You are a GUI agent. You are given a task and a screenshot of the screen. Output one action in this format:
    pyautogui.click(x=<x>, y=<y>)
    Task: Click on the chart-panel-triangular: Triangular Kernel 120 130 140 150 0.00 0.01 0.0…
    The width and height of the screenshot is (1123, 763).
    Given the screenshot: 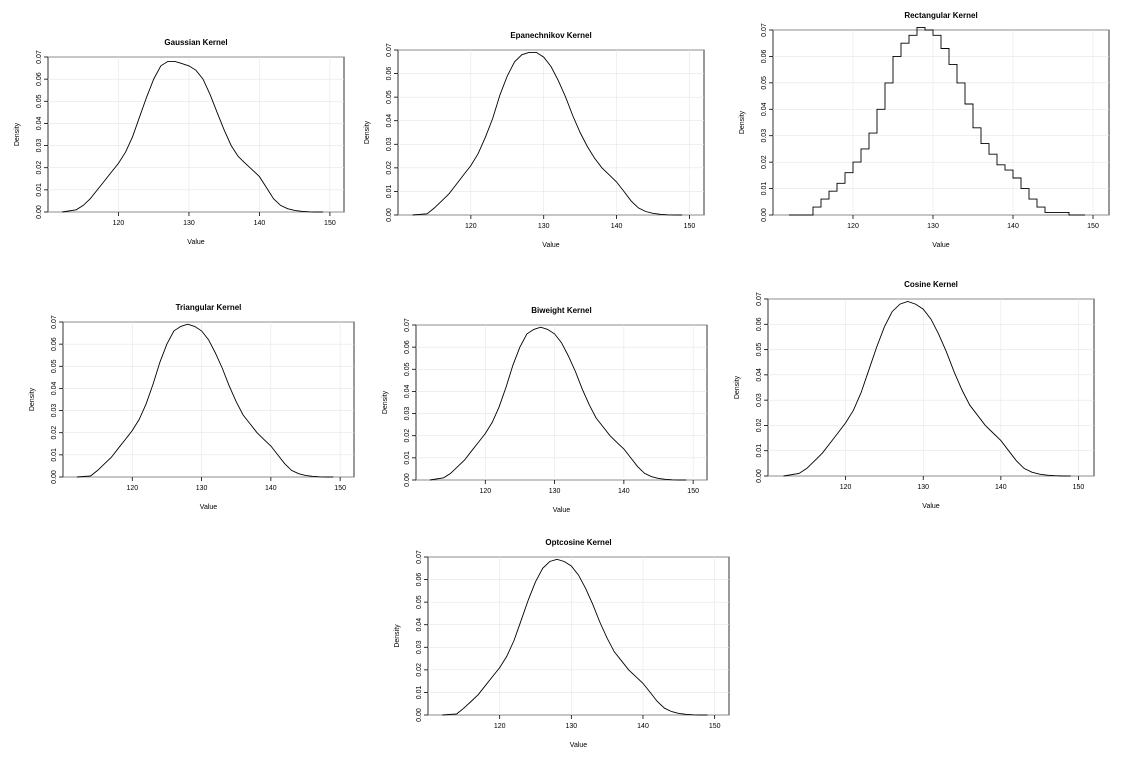 What is the action you would take?
    pyautogui.click(x=192, y=407)
    